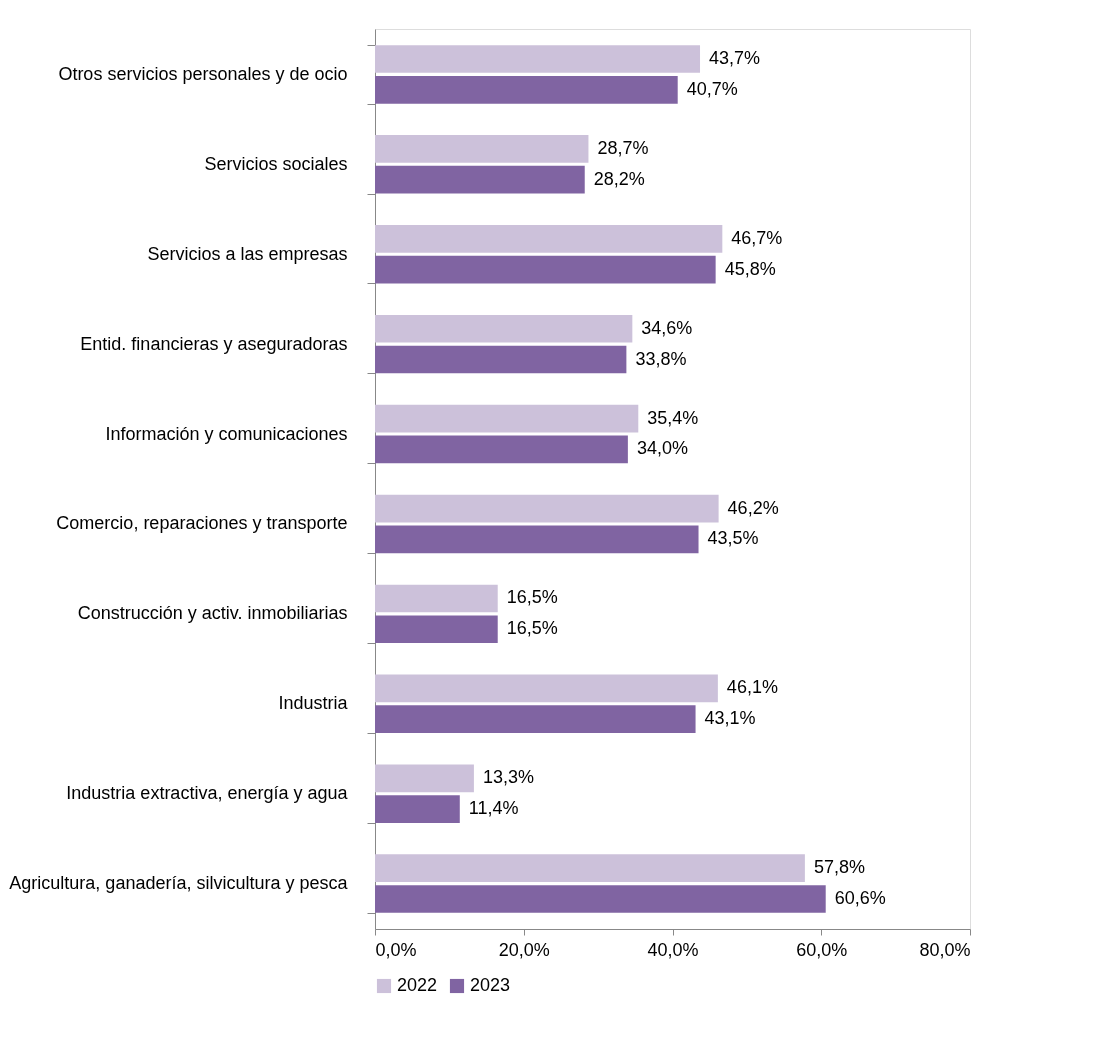 This screenshot has width=1100, height=1051. I want to click on legend-label: 2023, so click(490, 985).